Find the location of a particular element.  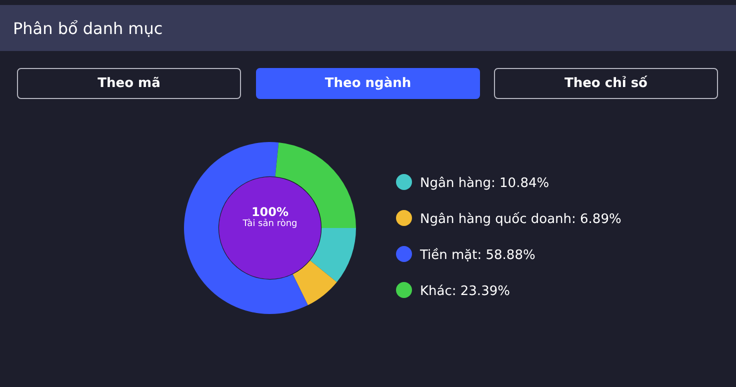

legend-label: Ngân hàng quốc doanh: 6.89% is located at coordinates (521, 219).